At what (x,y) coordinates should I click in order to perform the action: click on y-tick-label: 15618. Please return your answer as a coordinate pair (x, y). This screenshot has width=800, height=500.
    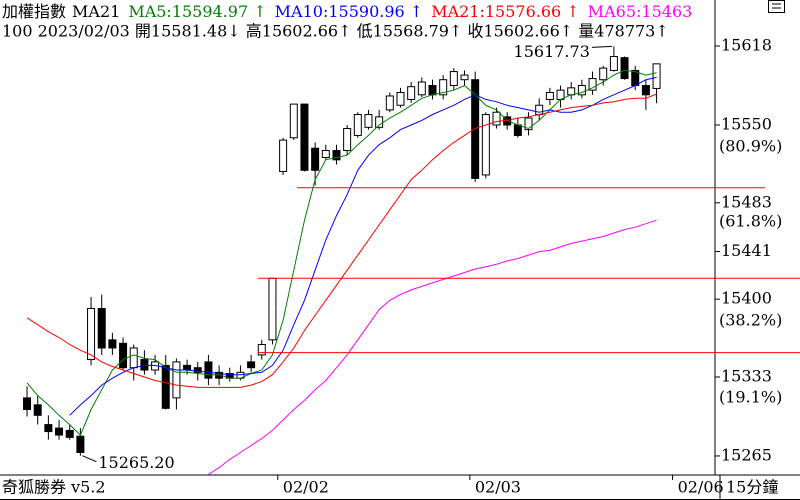
    Looking at the image, I should click on (746, 45).